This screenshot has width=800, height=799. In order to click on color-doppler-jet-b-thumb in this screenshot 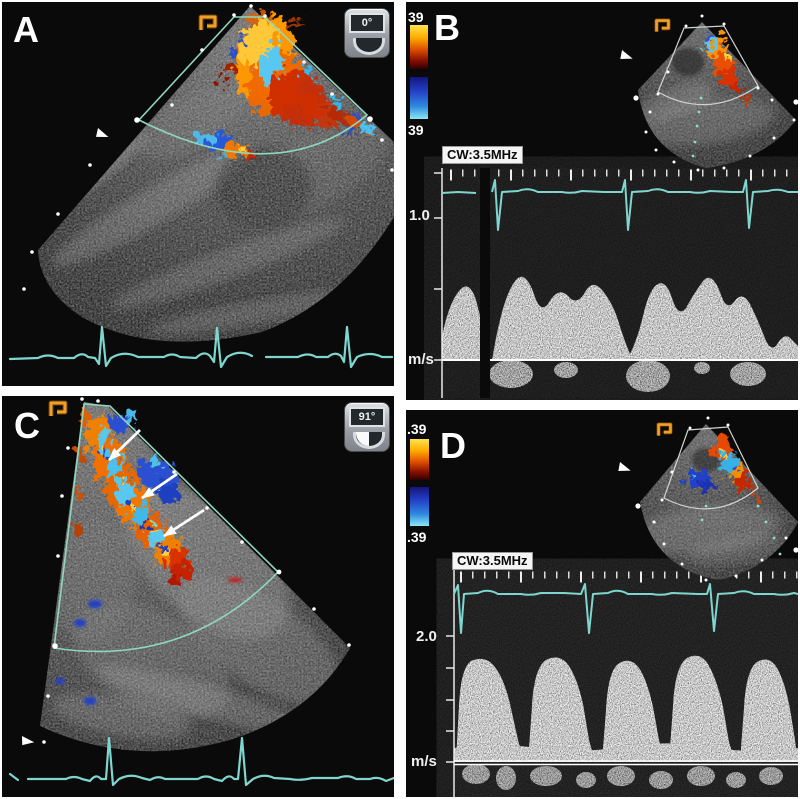, I will do `click(723, 64)`.